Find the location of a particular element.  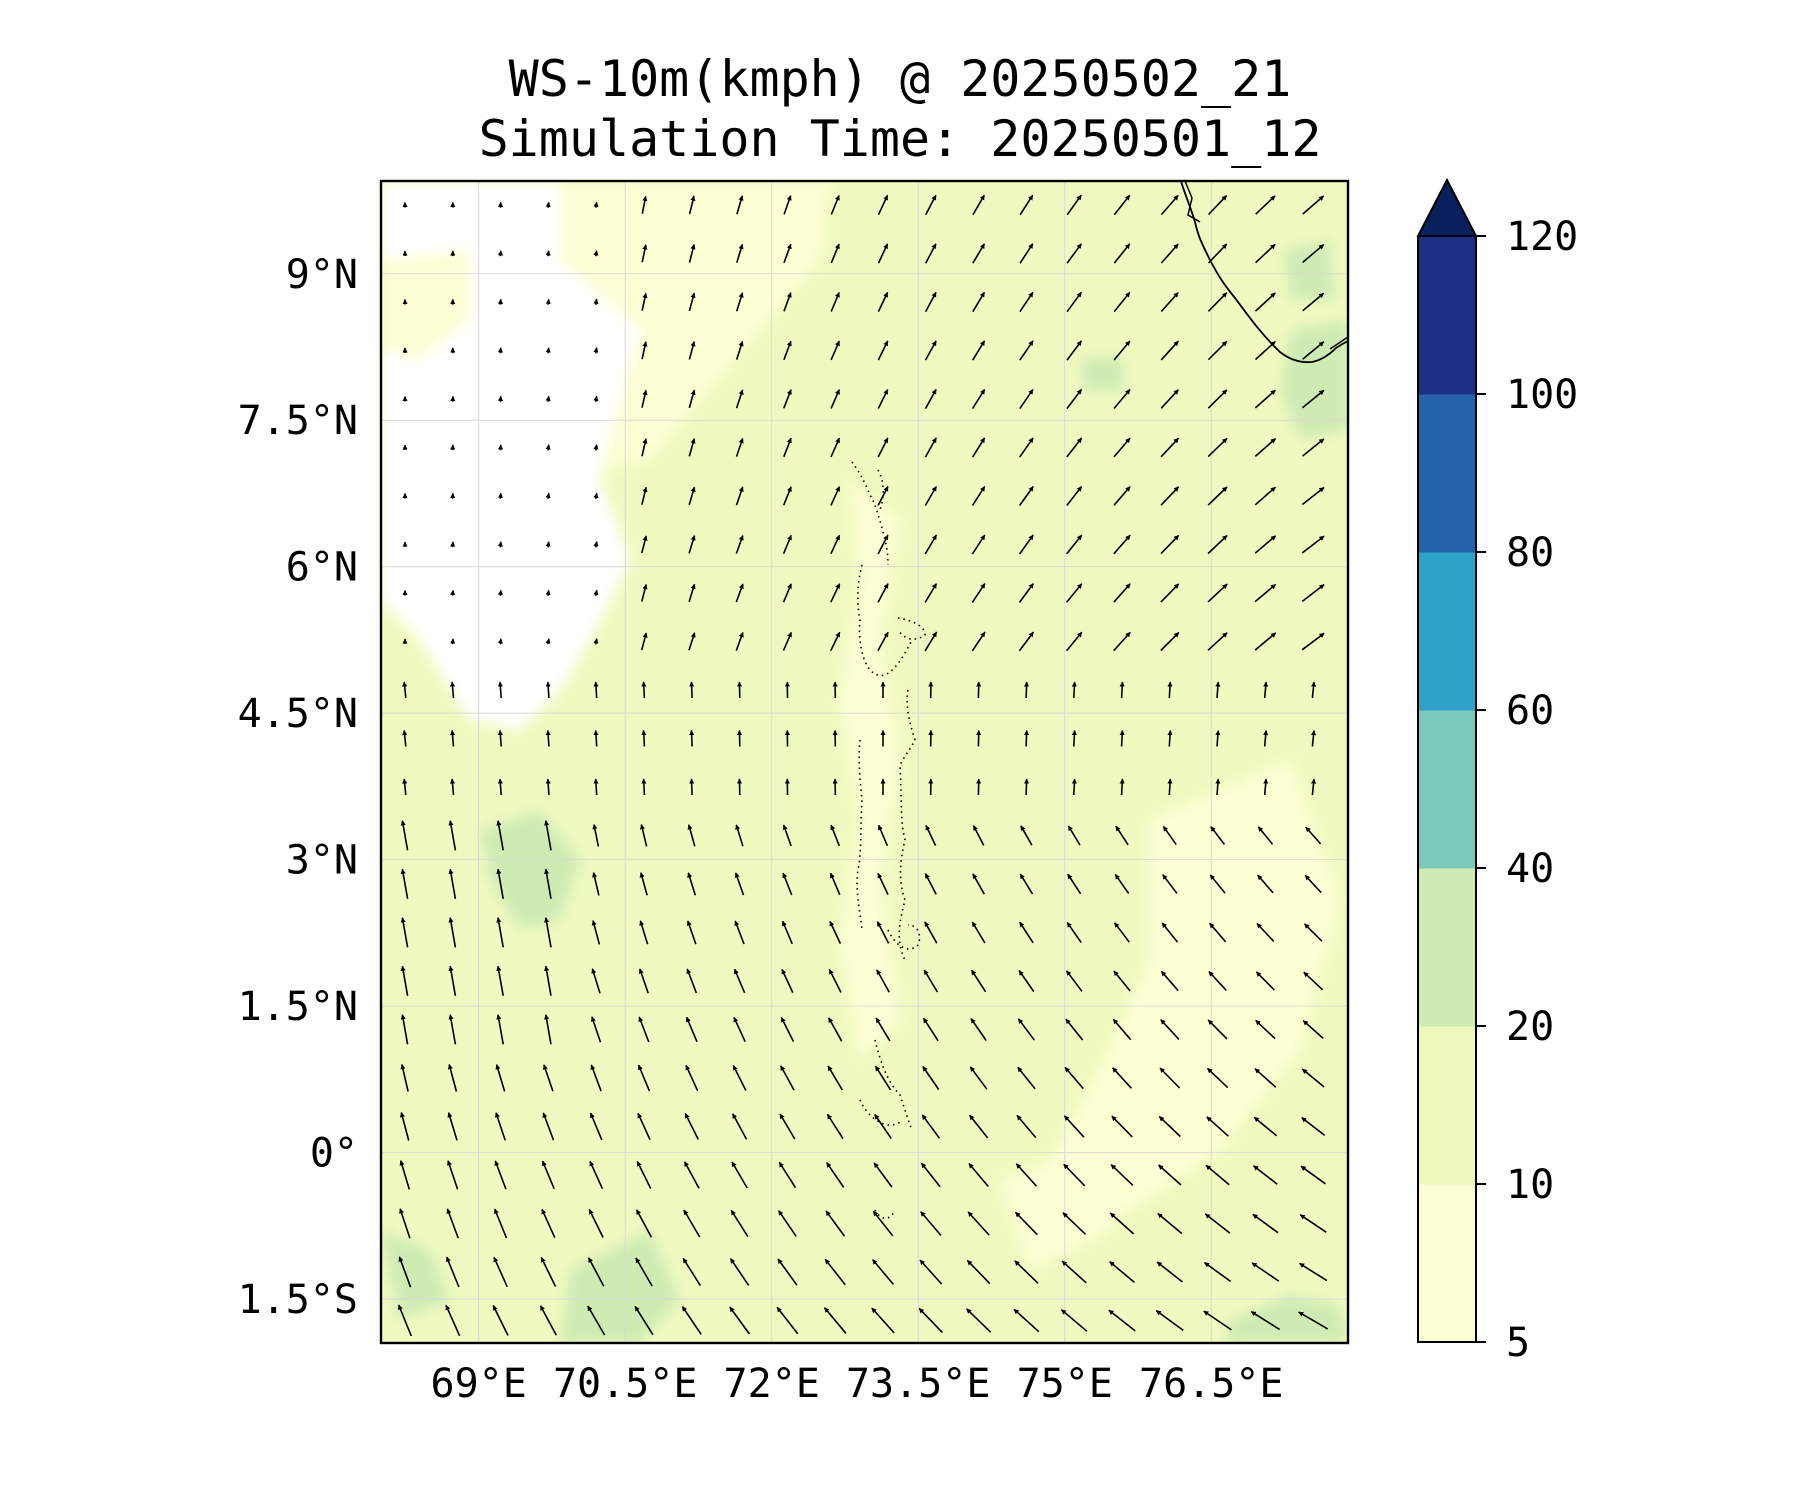

green-patch-ne-upper is located at coordinates (1310, 270).